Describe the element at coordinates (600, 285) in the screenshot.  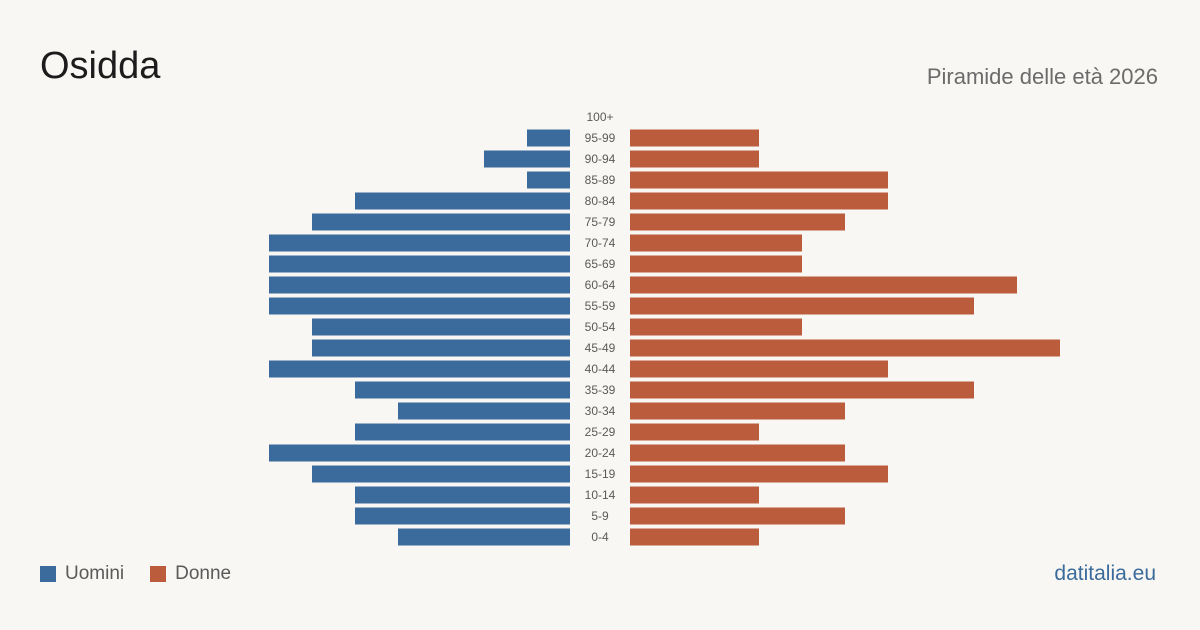
I see `age-tick-label: 60-64` at that location.